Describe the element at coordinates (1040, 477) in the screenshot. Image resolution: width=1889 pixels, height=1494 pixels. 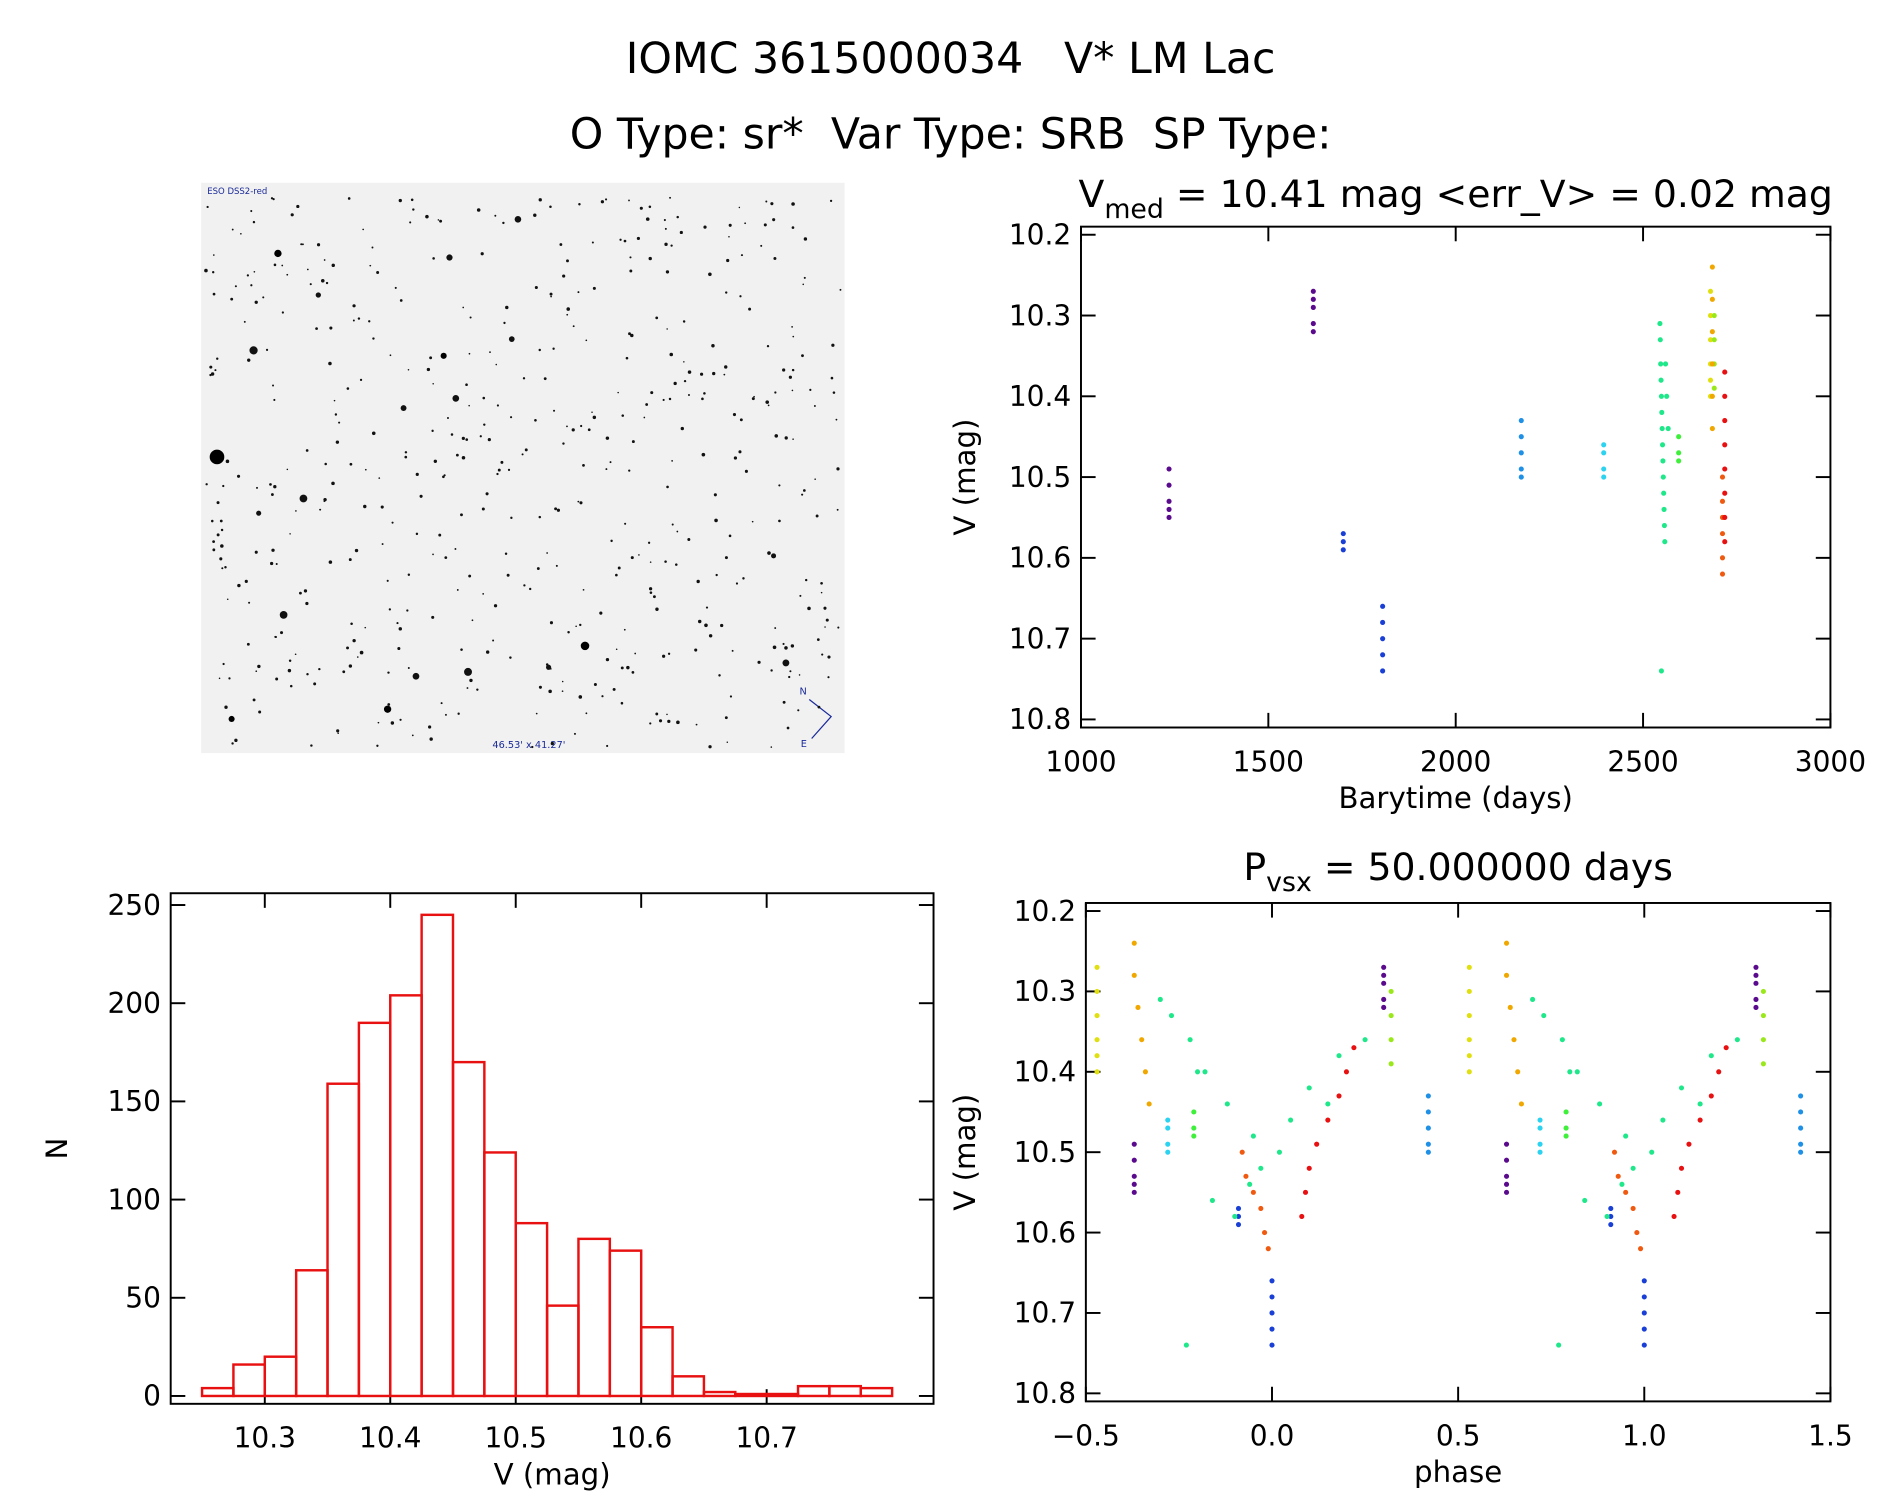
I see `y-tick-label: 10.5` at that location.